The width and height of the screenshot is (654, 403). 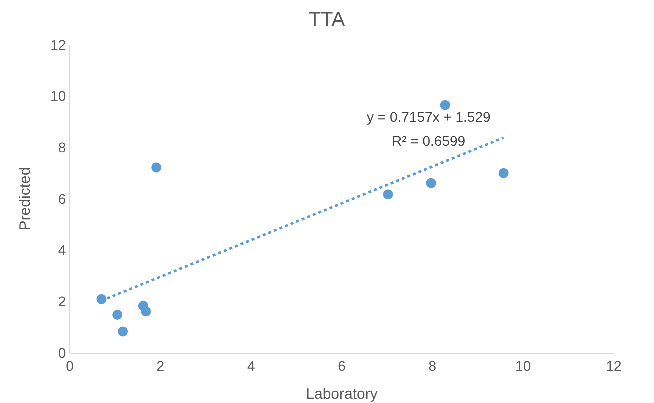 I want to click on annotation: y = 0.7157x + 1.529, so click(x=429, y=117).